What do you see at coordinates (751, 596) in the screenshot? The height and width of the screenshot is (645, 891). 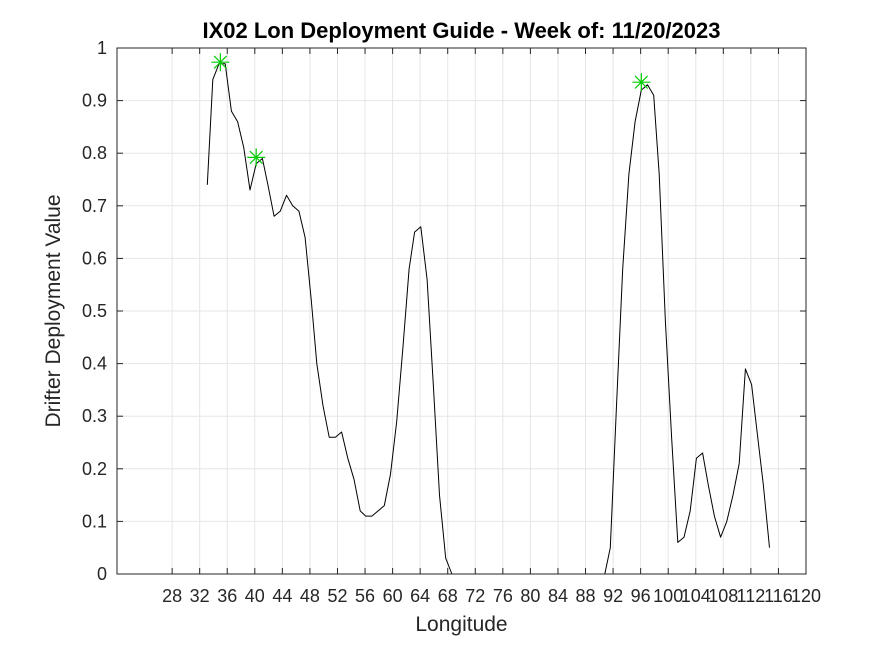 I see `x-tick-label: 112` at bounding box center [751, 596].